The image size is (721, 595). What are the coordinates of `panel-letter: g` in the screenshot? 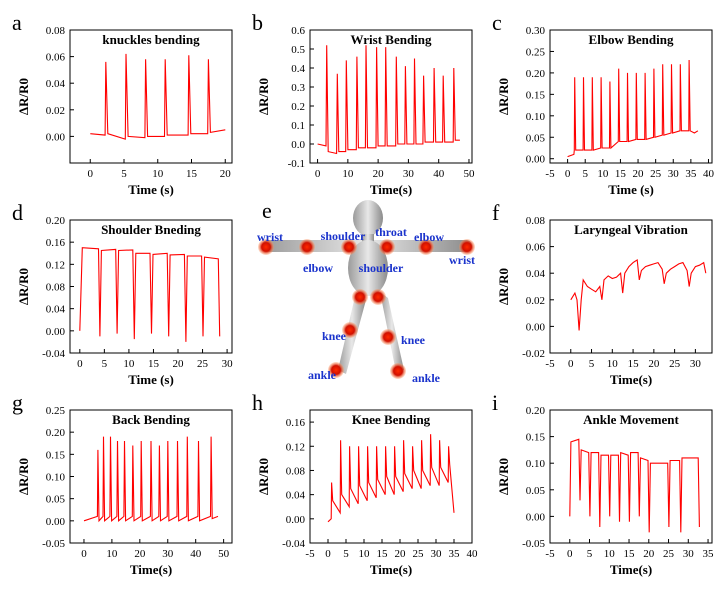 It's located at (17, 402).